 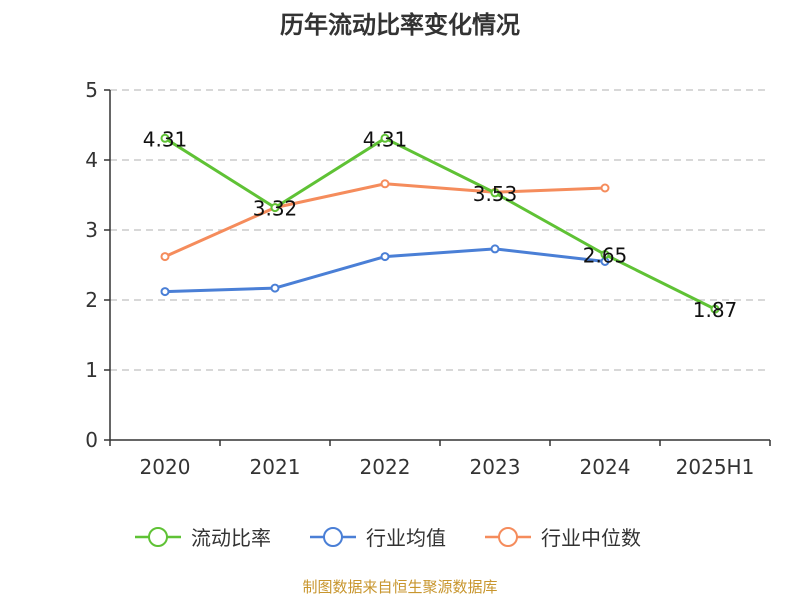 I want to click on legend-item: 行业中位数, so click(x=563, y=538).